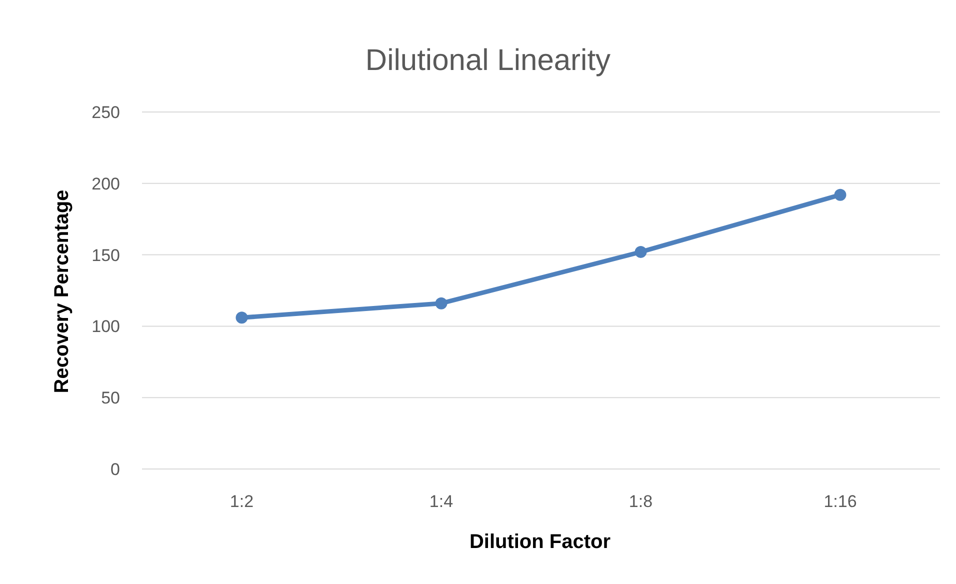 This screenshot has height=584, width=956. Describe the element at coordinates (441, 501) in the screenshot. I see `x-tick-label: 1:4` at that location.